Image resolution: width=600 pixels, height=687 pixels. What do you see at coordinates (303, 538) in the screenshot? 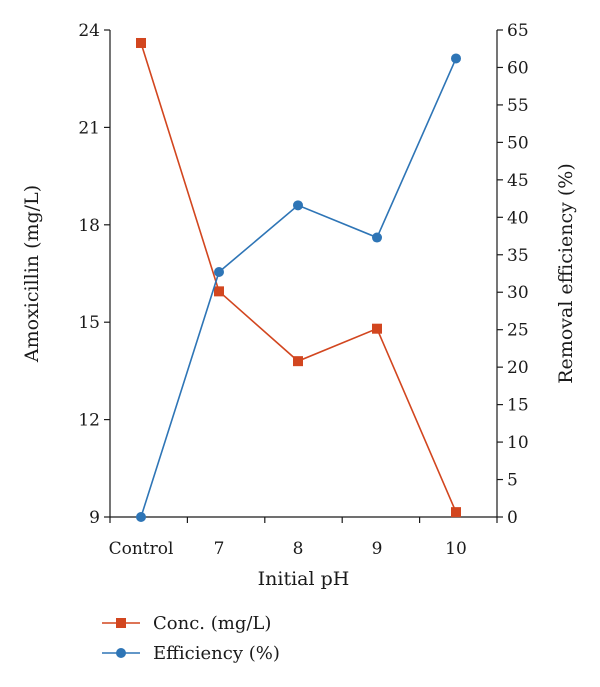
I see `x-ticks: Control 7 8 9 10` at bounding box center [303, 538].